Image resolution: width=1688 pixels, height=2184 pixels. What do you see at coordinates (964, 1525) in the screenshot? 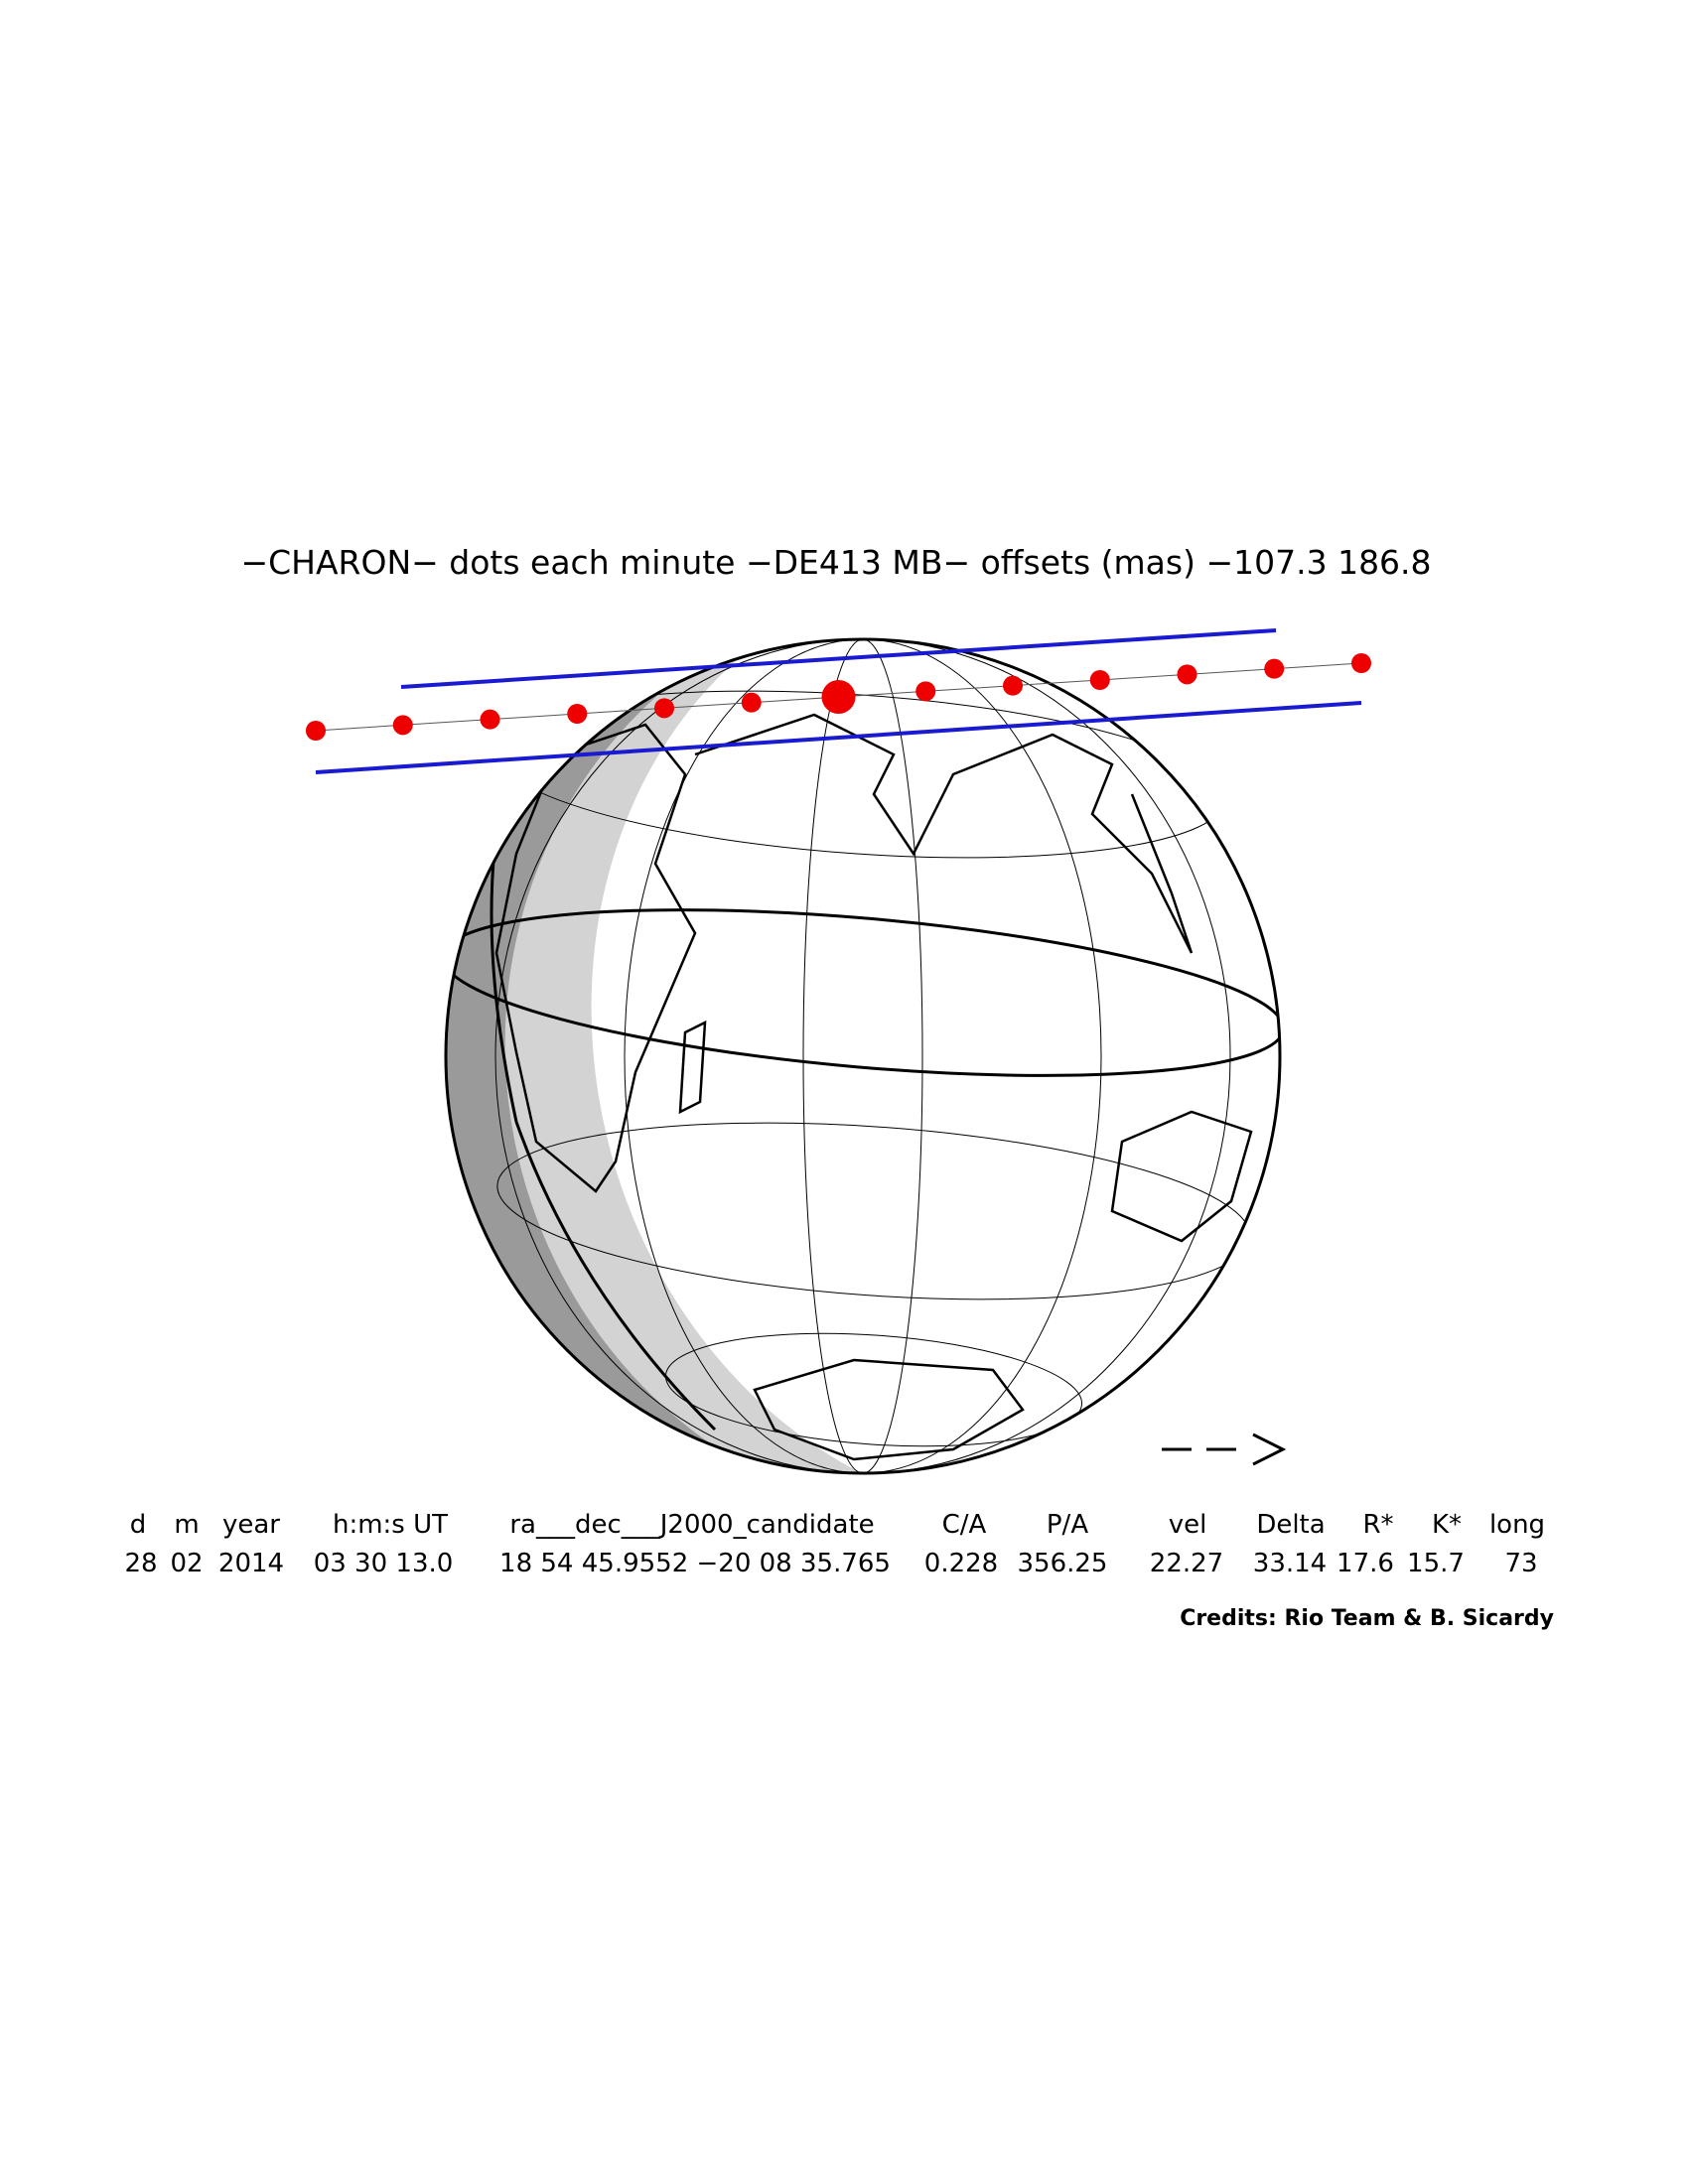
I see `column-header: C/A` at bounding box center [964, 1525].